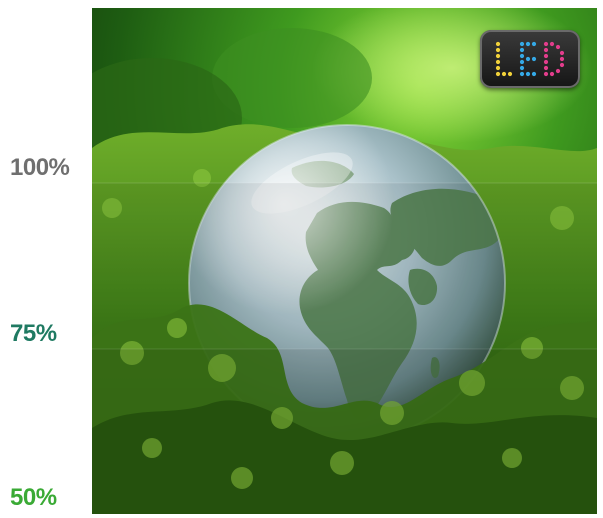  Describe the element at coordinates (40, 167) in the screenshot. I see `brightness-label-100: 100%` at that location.